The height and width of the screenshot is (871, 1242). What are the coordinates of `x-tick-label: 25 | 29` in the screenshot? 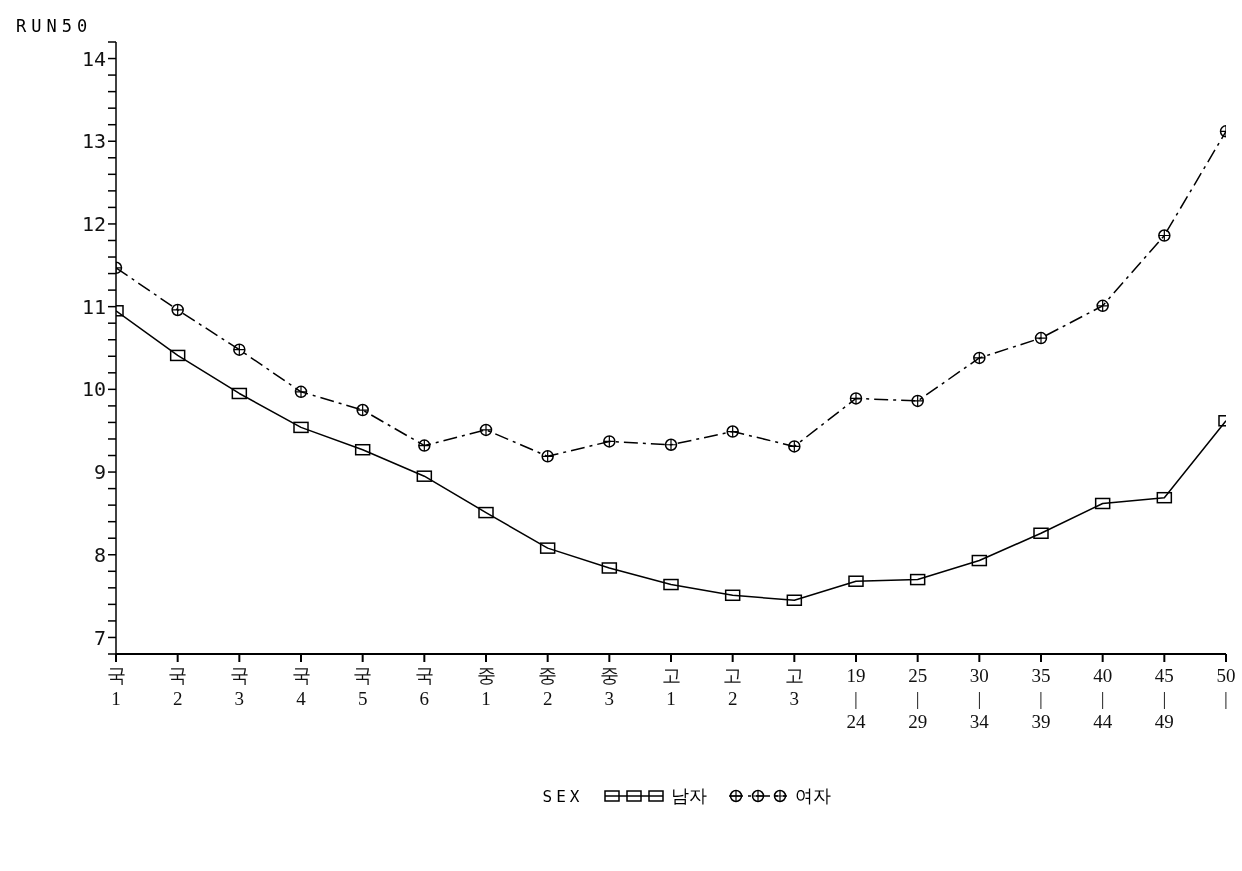 It's located at (918, 698).